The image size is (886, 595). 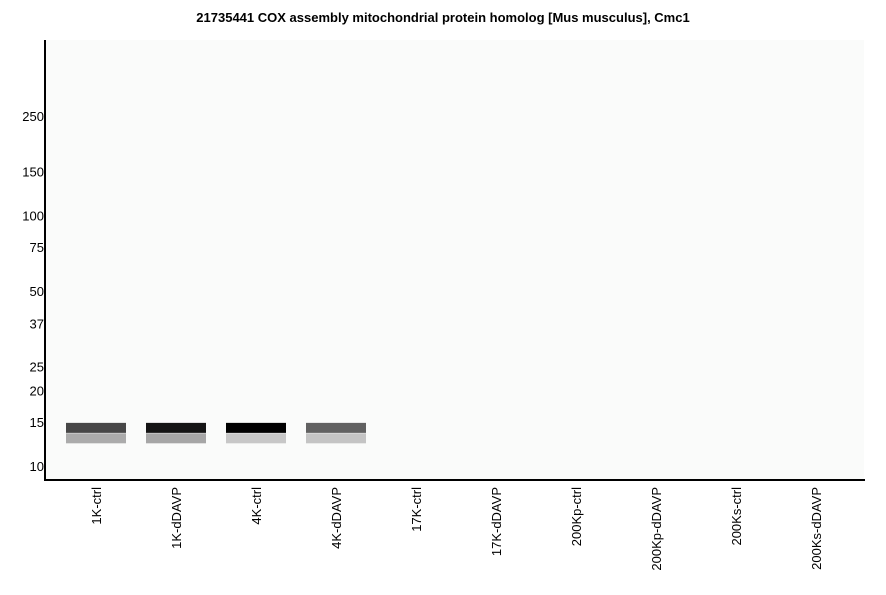 I want to click on band-1K-ctrl-upper, so click(x=96, y=427).